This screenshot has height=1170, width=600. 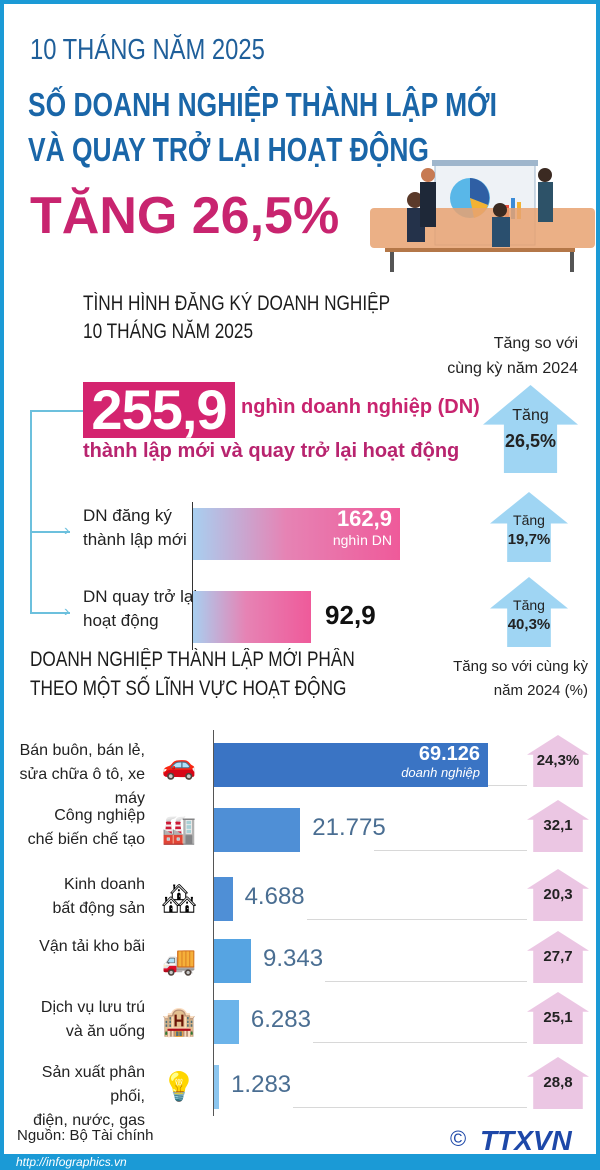 I want to click on total-growth-arrow: Tăng 26,5%, so click(x=530, y=429).